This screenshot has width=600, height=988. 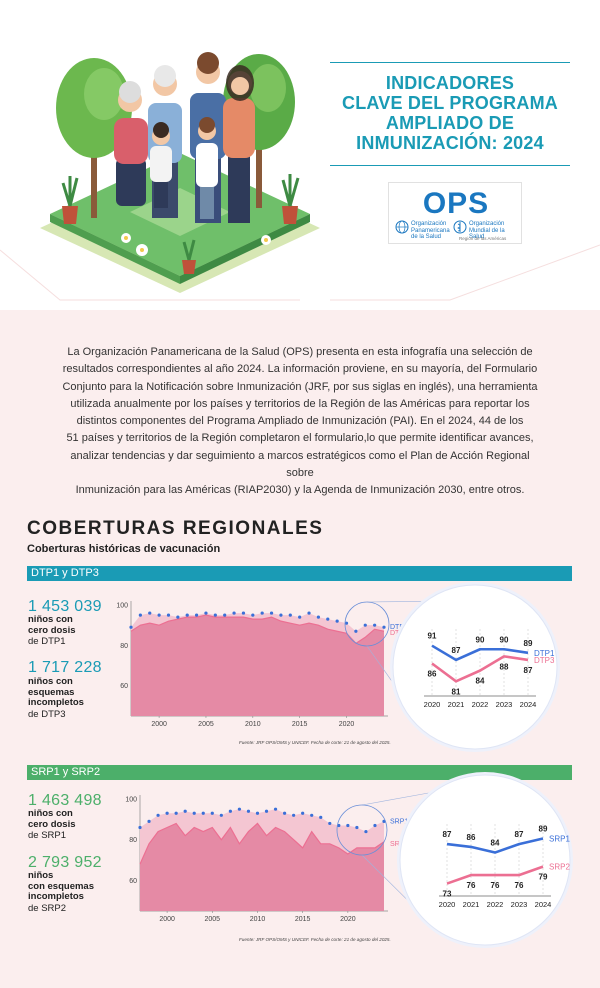 I want to click on section-subtitle: Coberturas históricas de vacunación, so click(x=124, y=549).